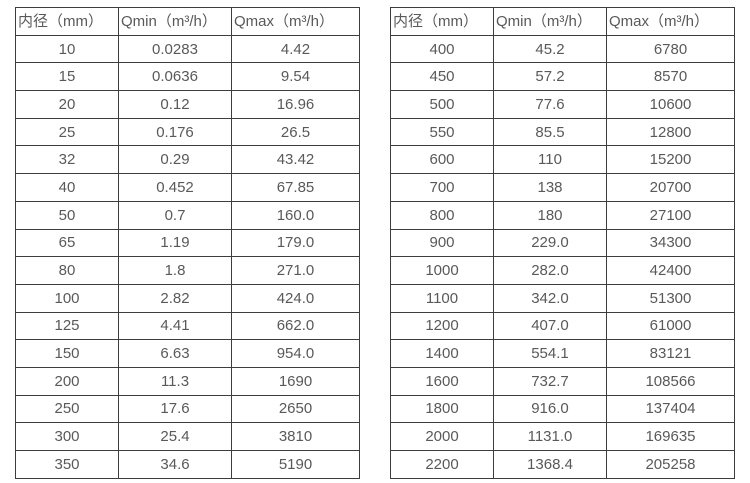 The image size is (750, 483). What do you see at coordinates (442, 77) in the screenshot?
I see `table-cell: 450` at bounding box center [442, 77].